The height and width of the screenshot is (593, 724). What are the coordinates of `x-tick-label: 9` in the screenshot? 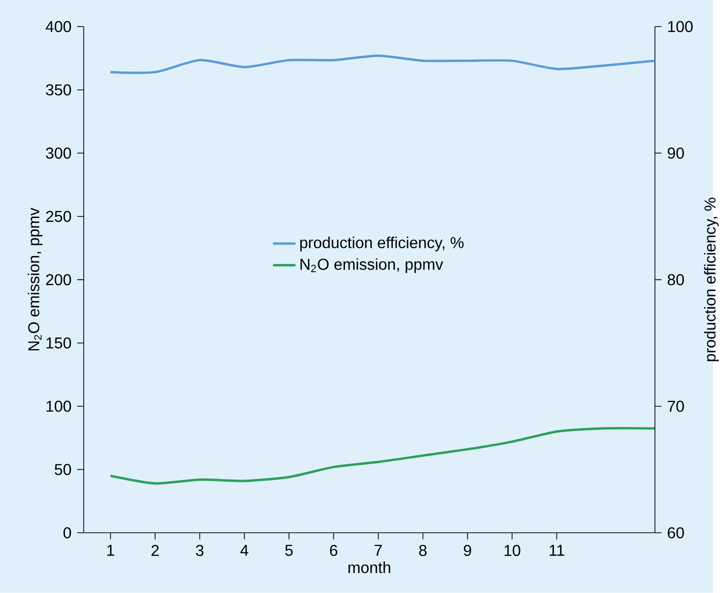 It's located at (468, 550).